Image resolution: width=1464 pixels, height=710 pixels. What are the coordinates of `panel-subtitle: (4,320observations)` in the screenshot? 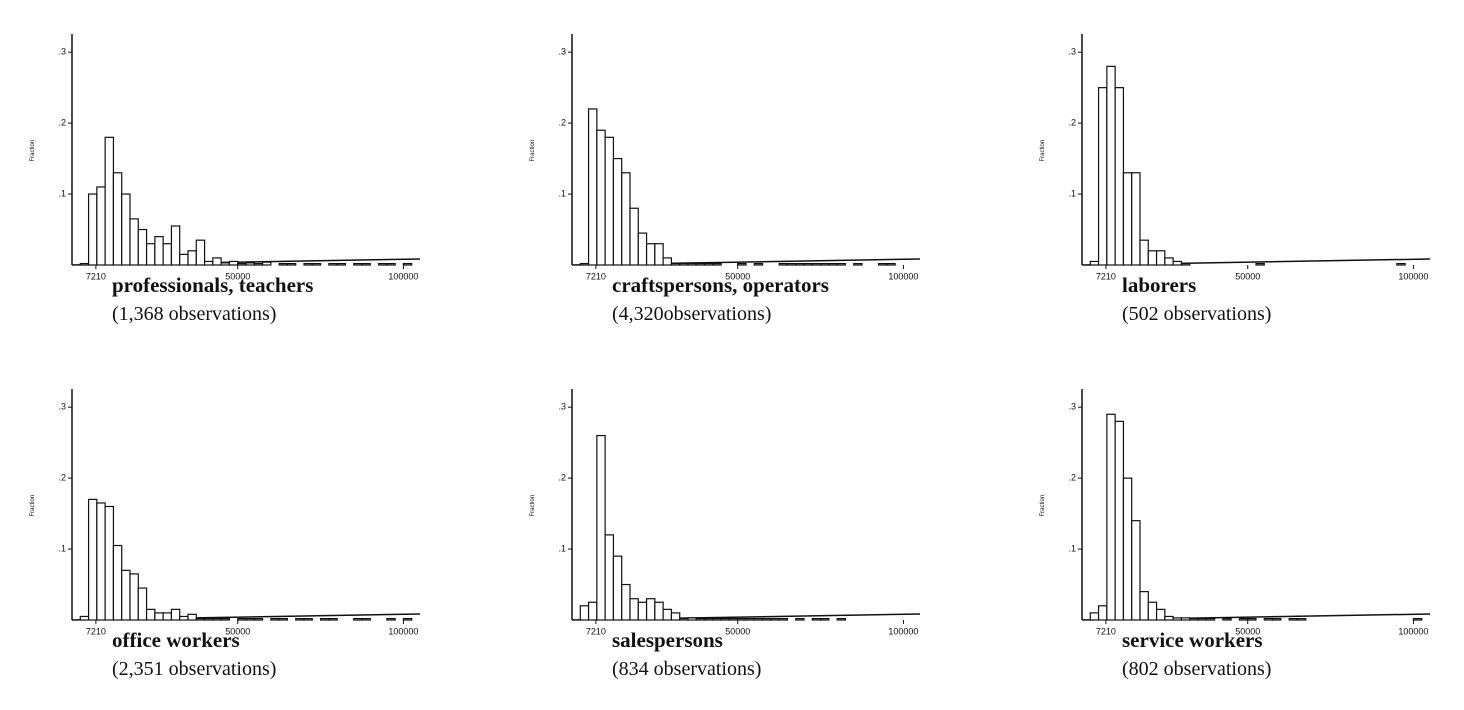 It's located at (691, 314).